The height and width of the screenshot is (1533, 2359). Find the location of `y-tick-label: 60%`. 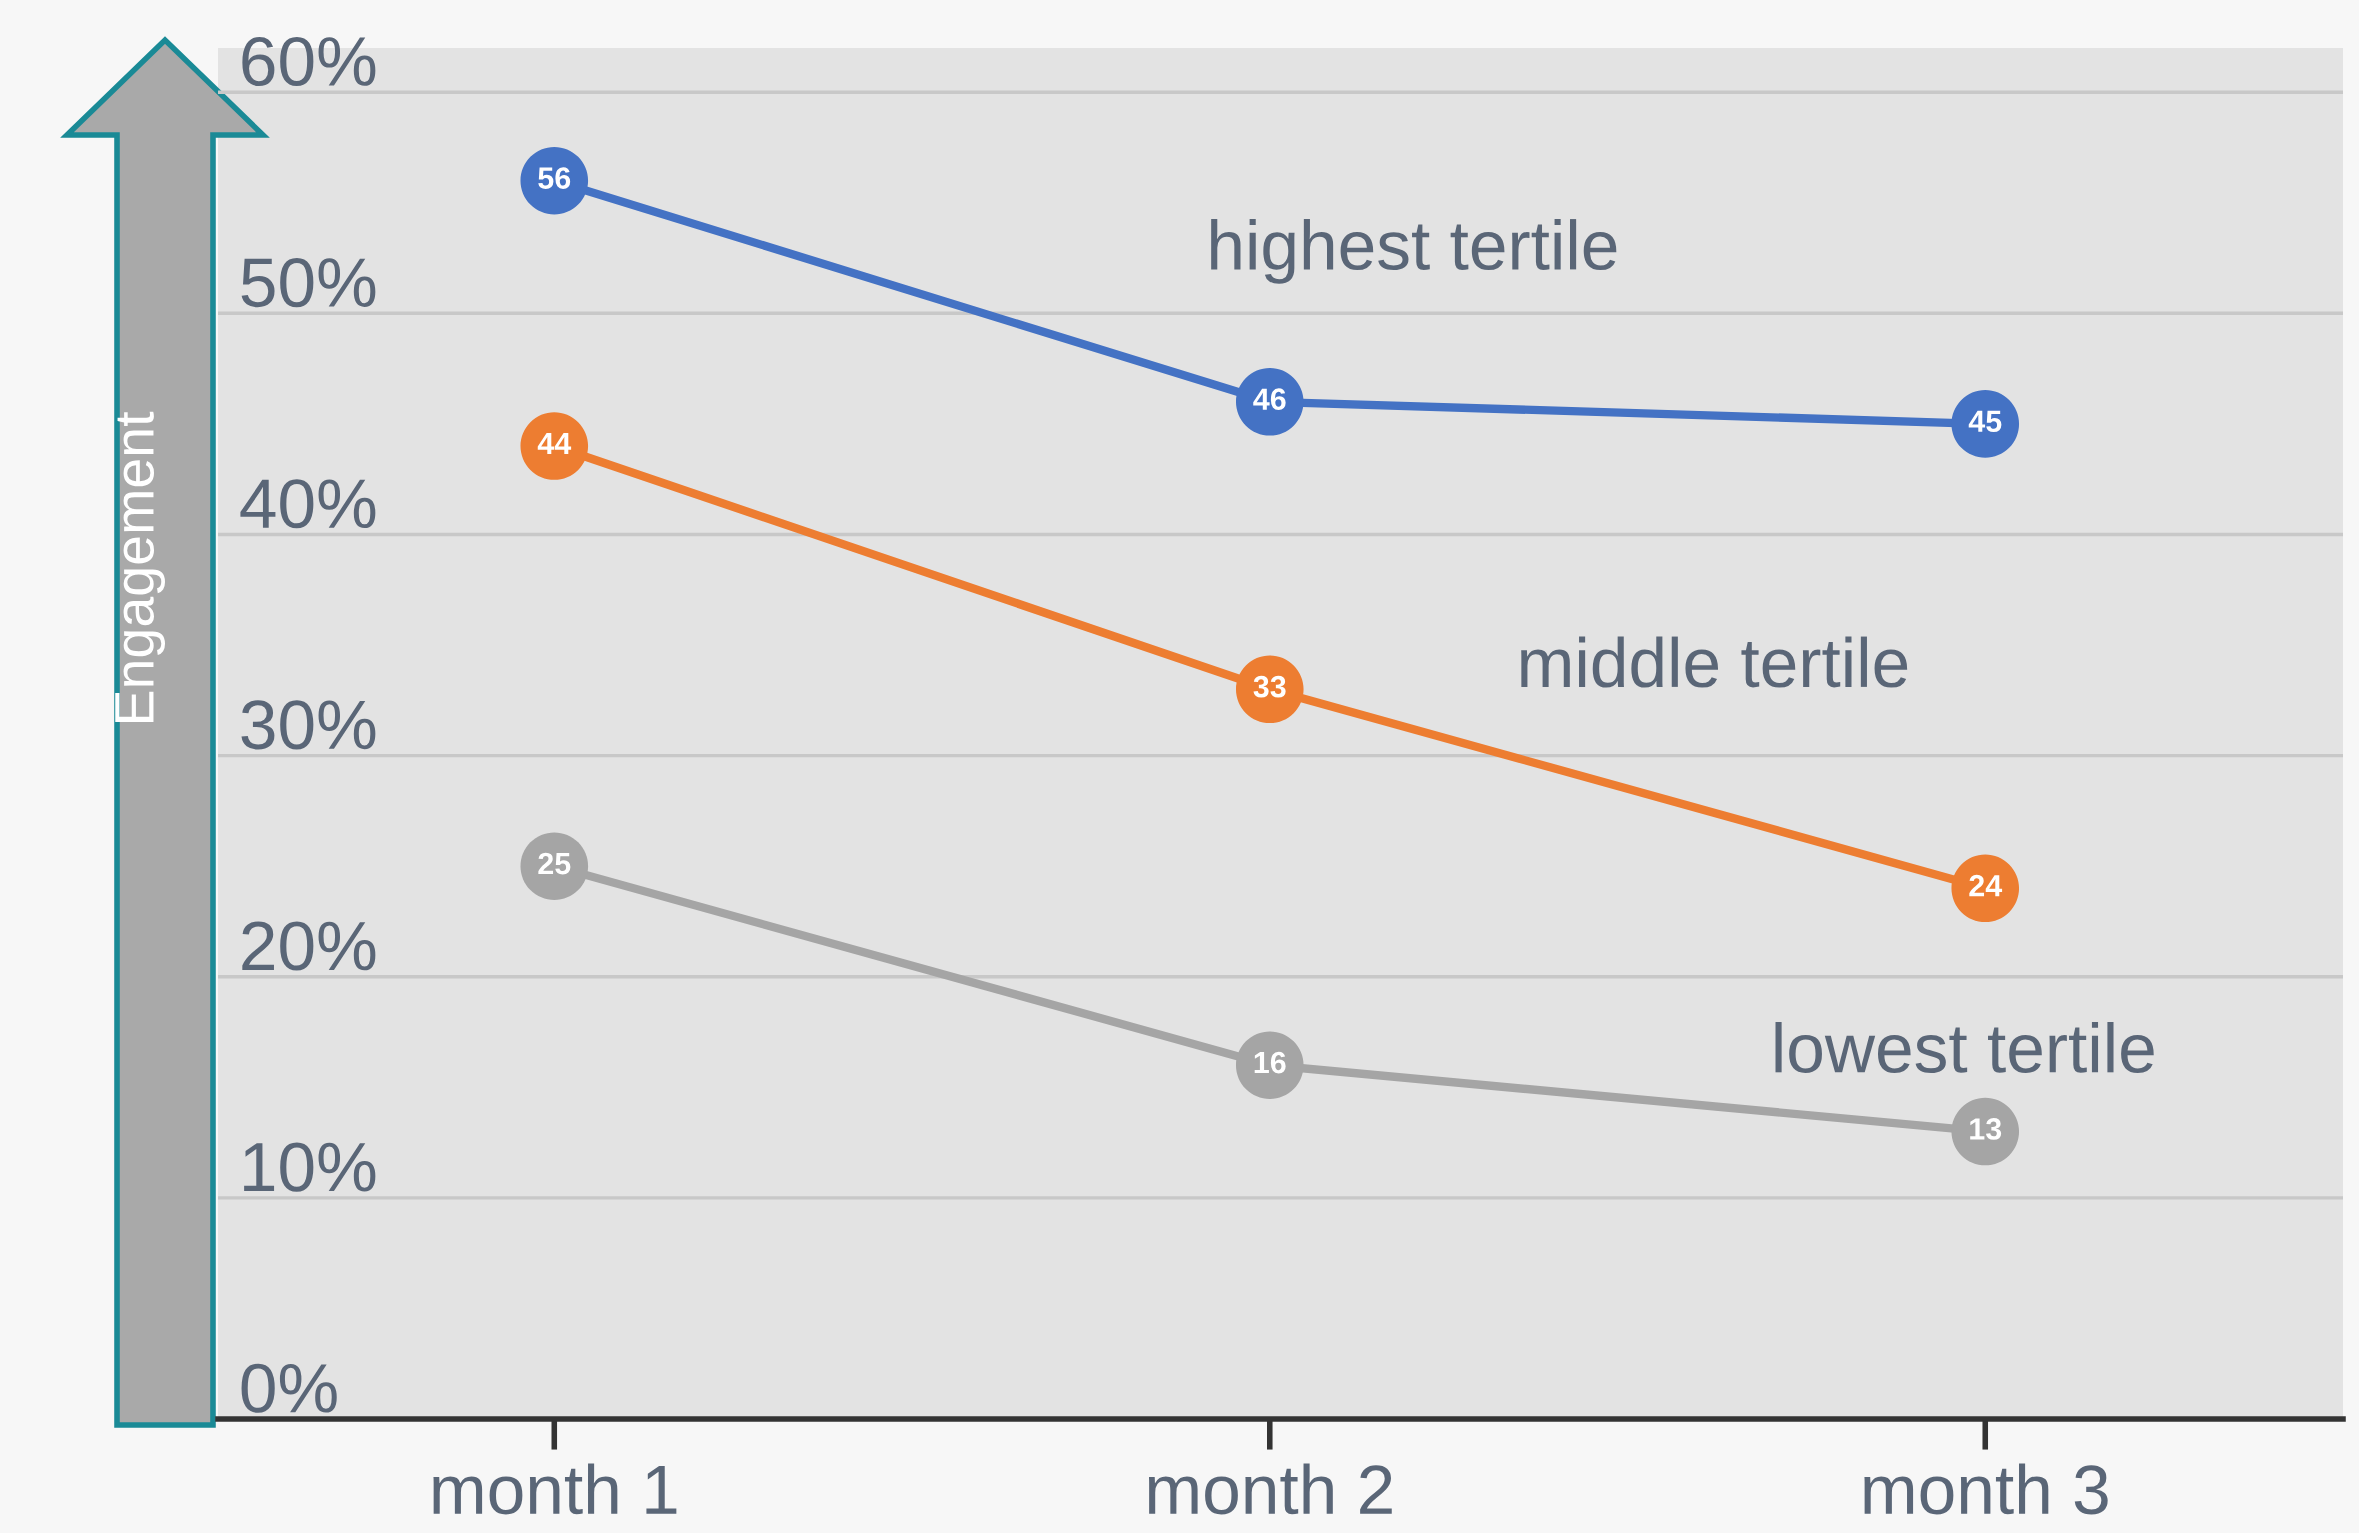

y-tick-label: 60% is located at coordinates (309, 61).